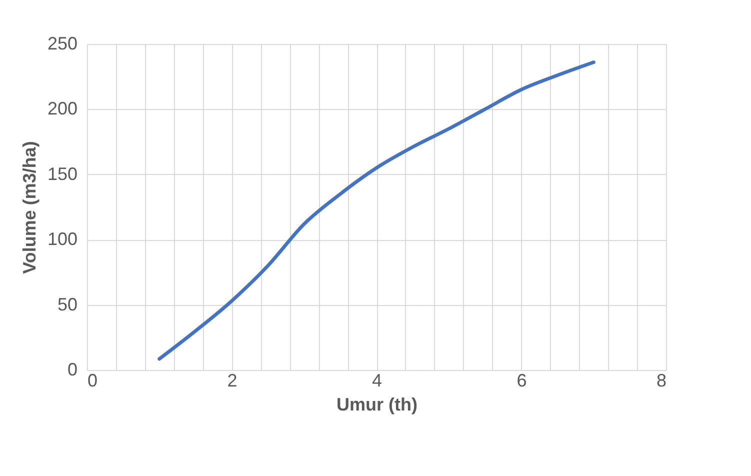 This screenshot has width=751, height=476. I want to click on x-tick-label: 2, so click(232, 380).